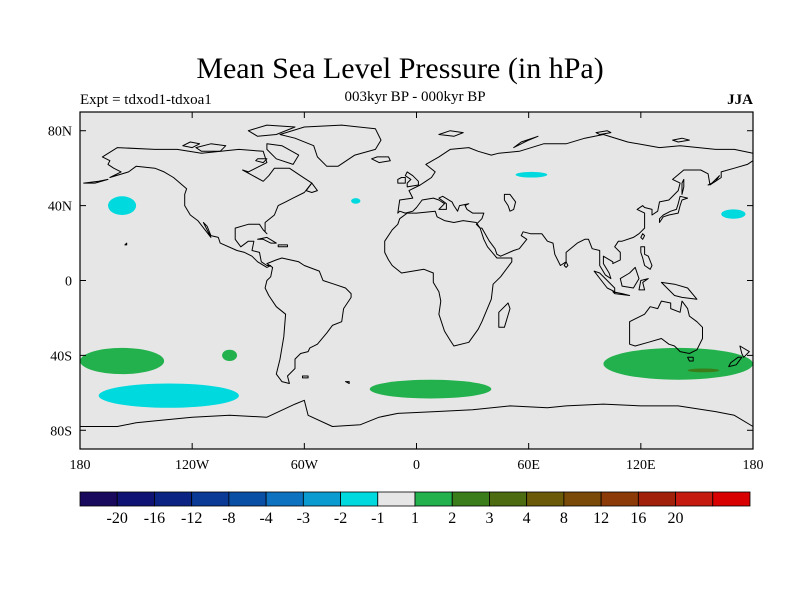 The width and height of the screenshot is (800, 600). Describe the element at coordinates (638, 518) in the screenshot. I see `colorbar-label: 16` at that location.